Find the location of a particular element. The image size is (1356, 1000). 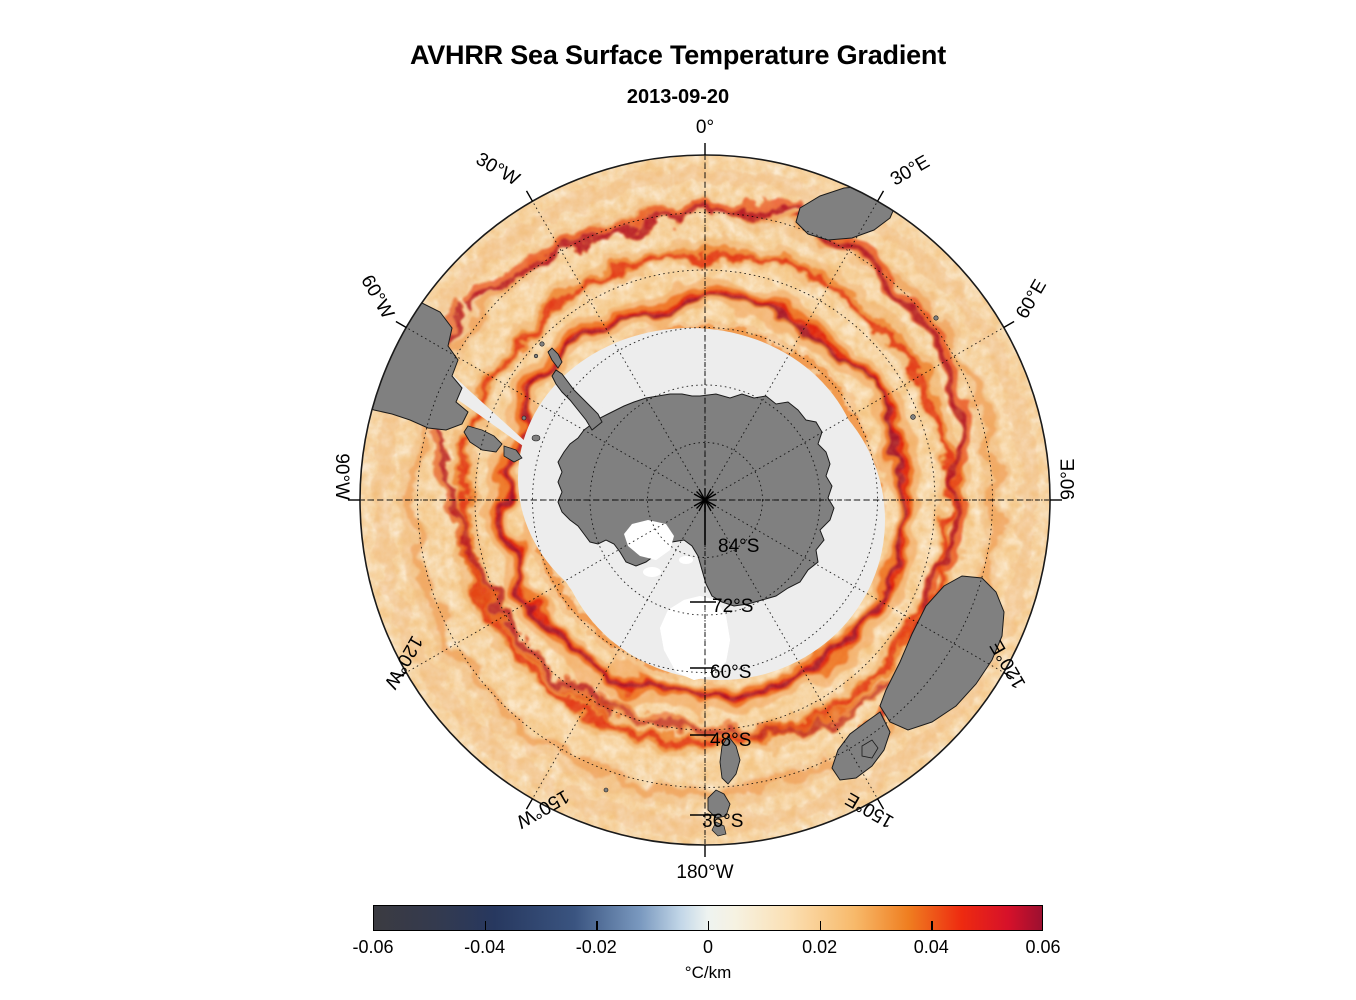

lon-label-60e: 60°E is located at coordinates (1031, 299).